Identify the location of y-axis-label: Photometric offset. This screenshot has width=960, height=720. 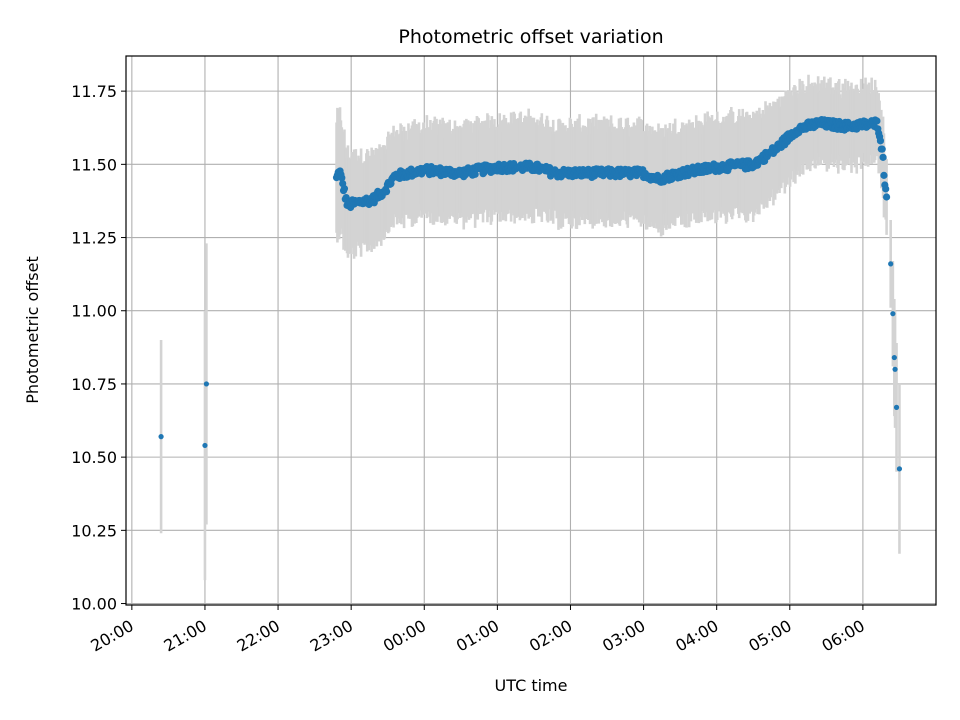
(32, 330).